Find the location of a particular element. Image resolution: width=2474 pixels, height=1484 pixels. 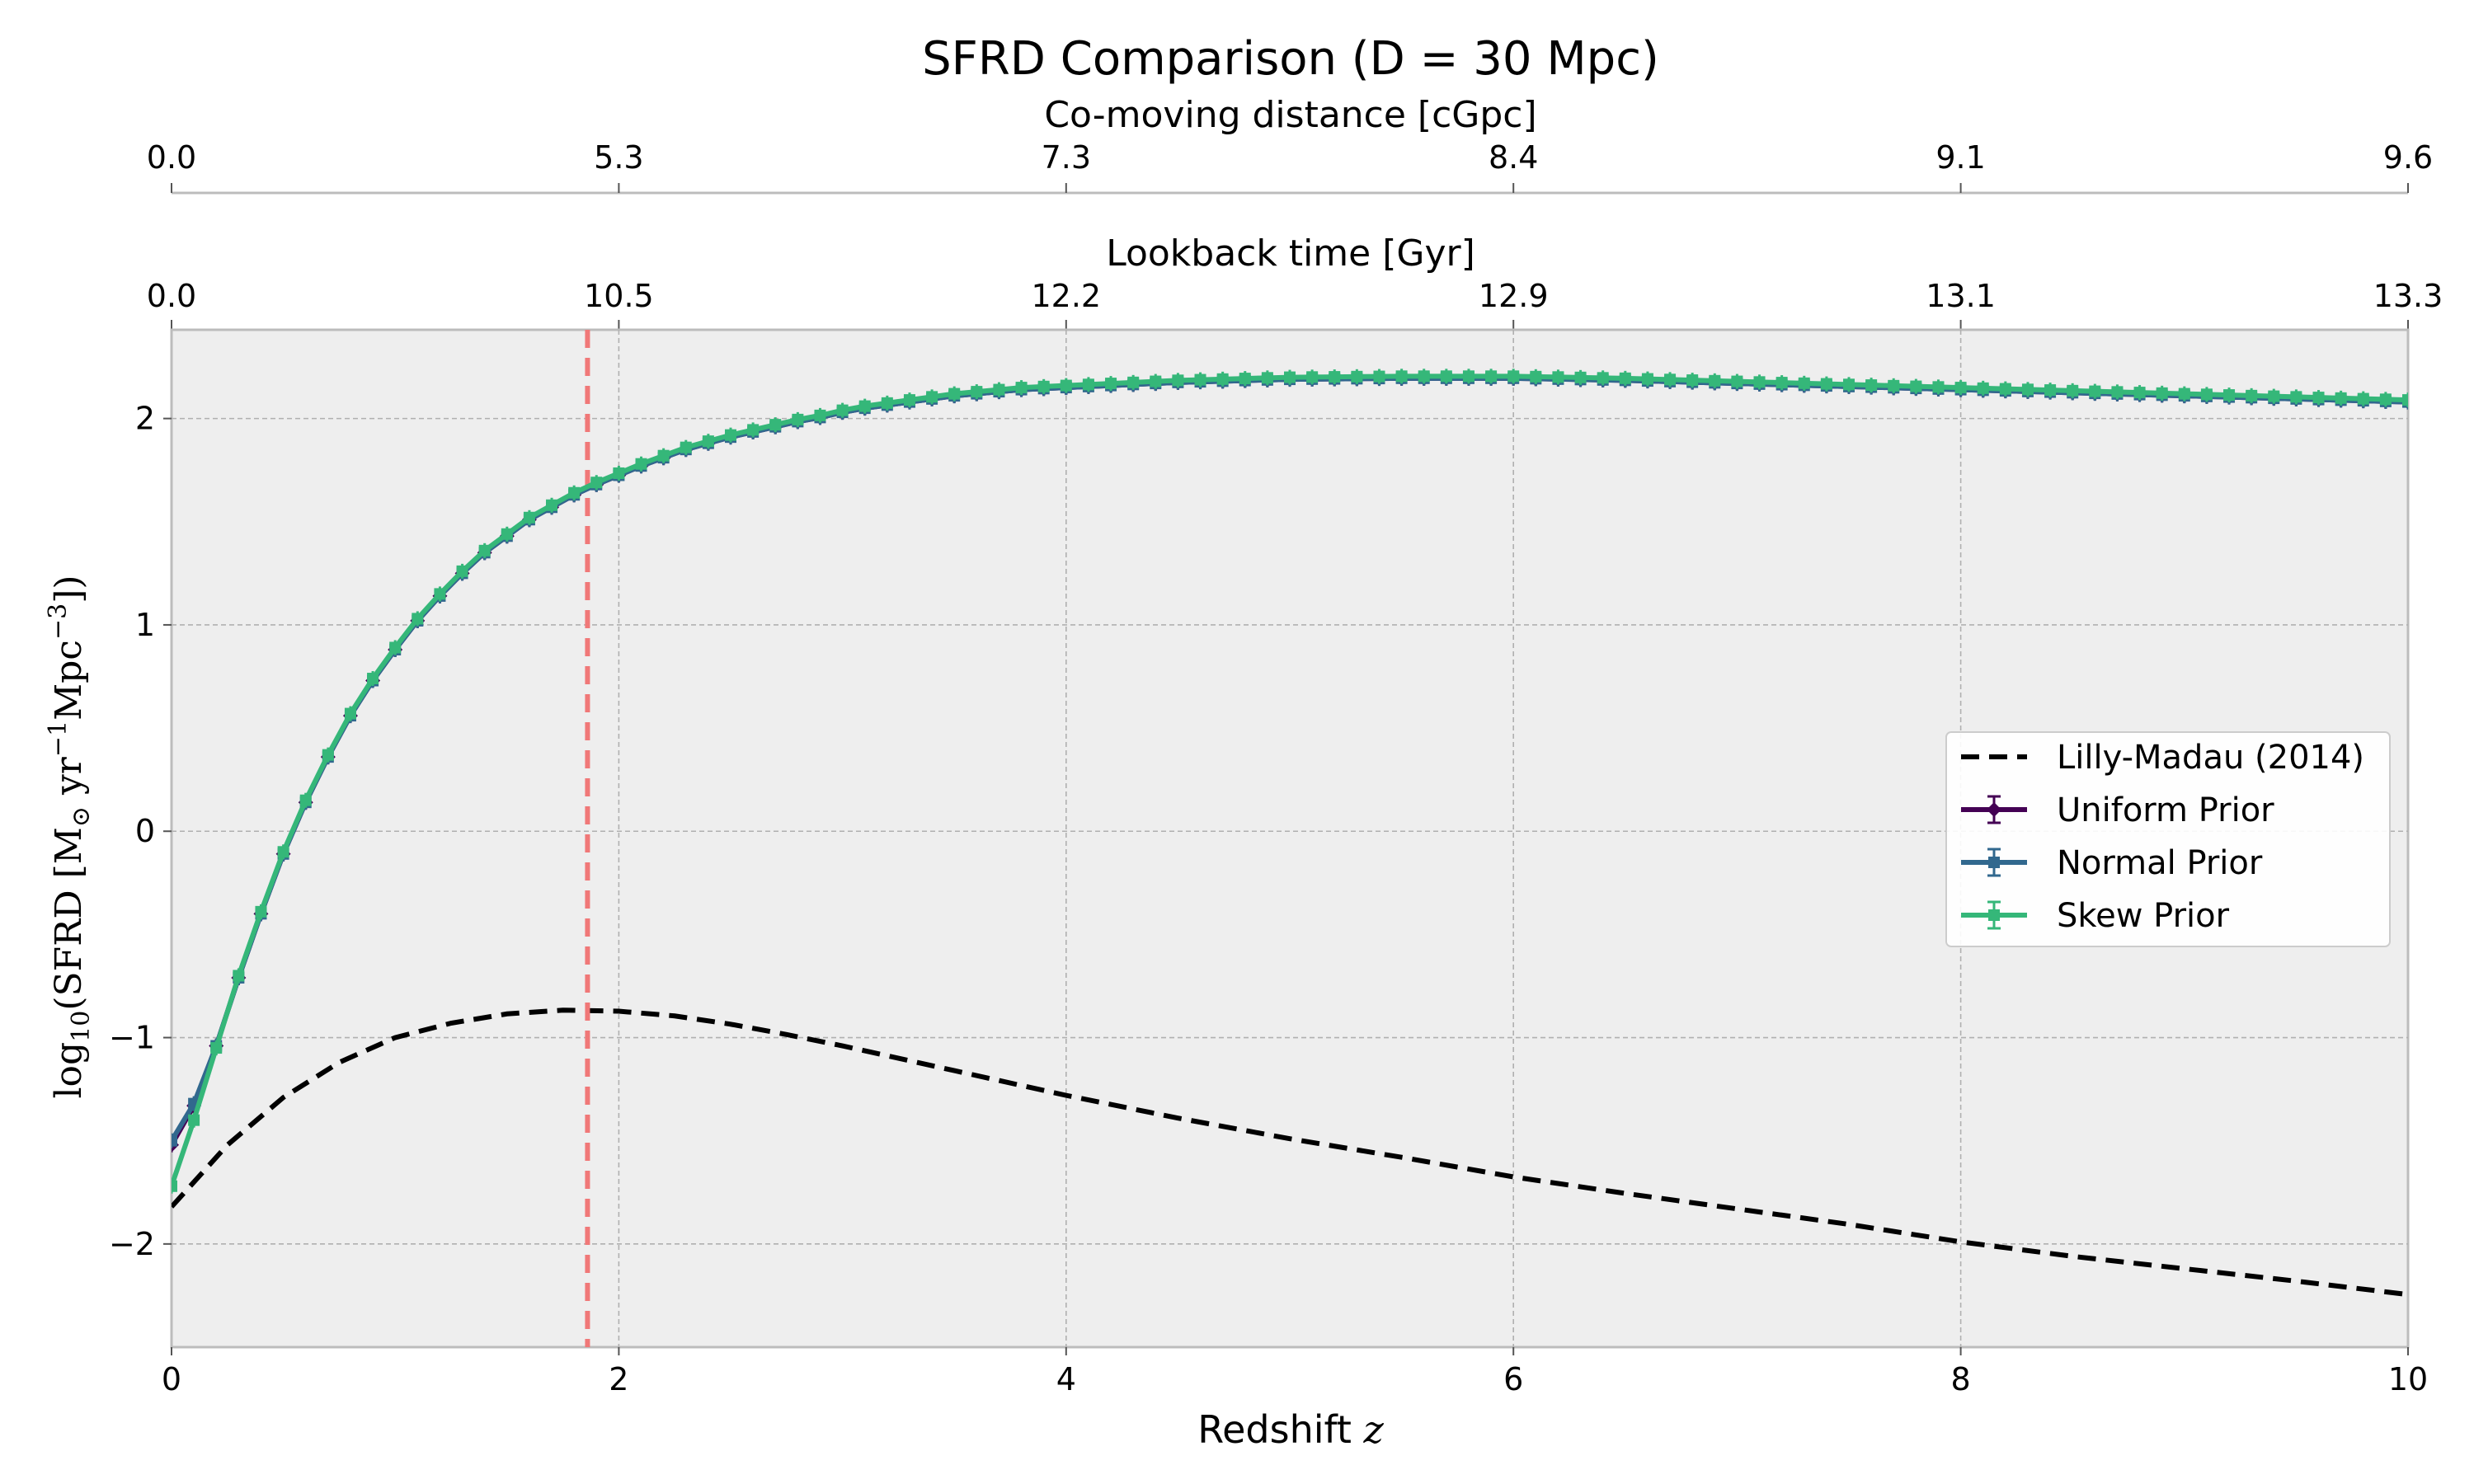

top-axis-lookback-ticks: 0.0 10.5 12.2 12.9 13.1 13.3 is located at coordinates (1295, 304).